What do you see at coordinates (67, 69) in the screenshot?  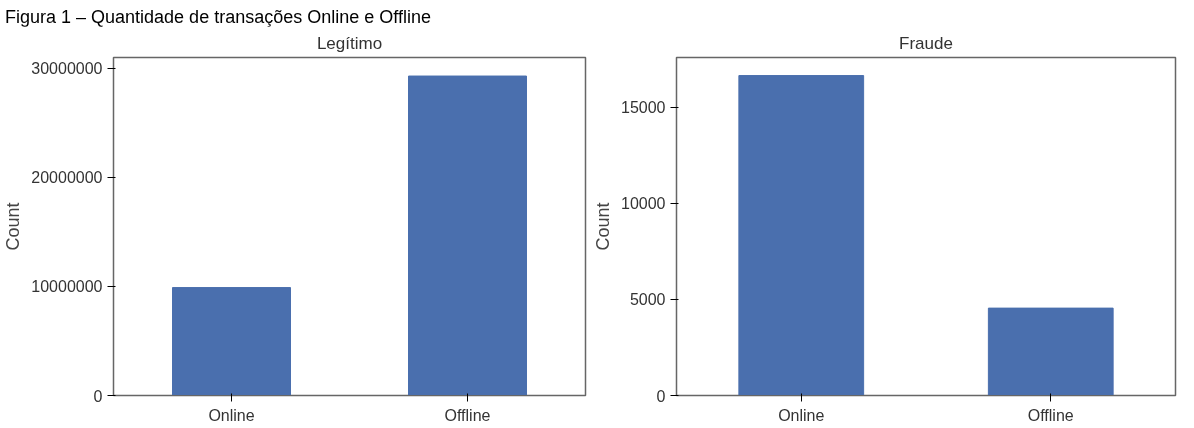 I see `y-tick-label: 30000000` at bounding box center [67, 69].